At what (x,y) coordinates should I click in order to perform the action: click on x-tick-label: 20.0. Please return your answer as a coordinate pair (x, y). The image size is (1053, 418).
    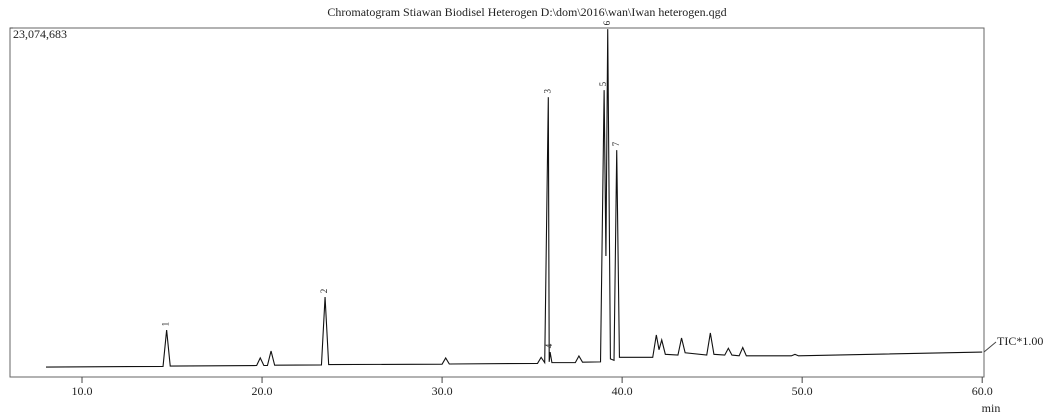
    Looking at the image, I should click on (262, 391).